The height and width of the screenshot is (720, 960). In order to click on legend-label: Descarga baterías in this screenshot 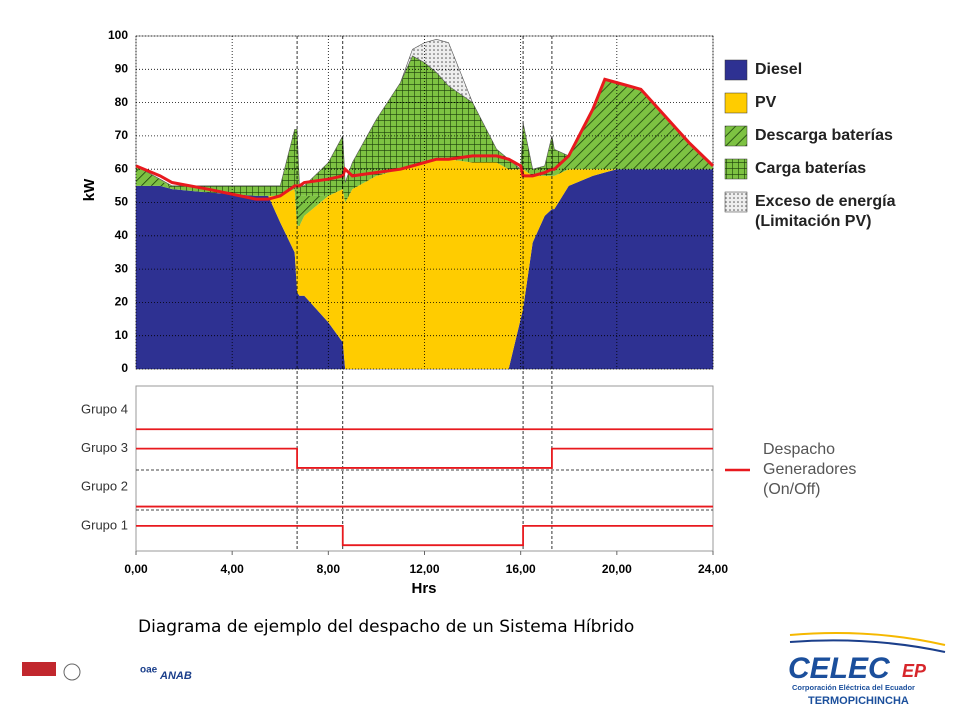, I will do `click(824, 135)`.